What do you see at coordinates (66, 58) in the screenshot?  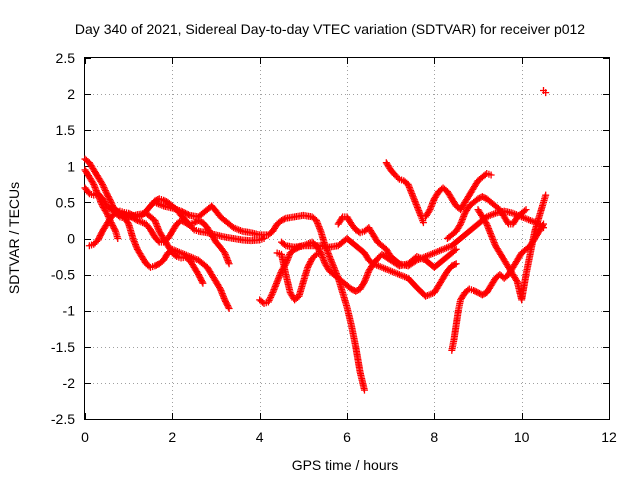 I see `y-tick-label: 2.5` at bounding box center [66, 58].